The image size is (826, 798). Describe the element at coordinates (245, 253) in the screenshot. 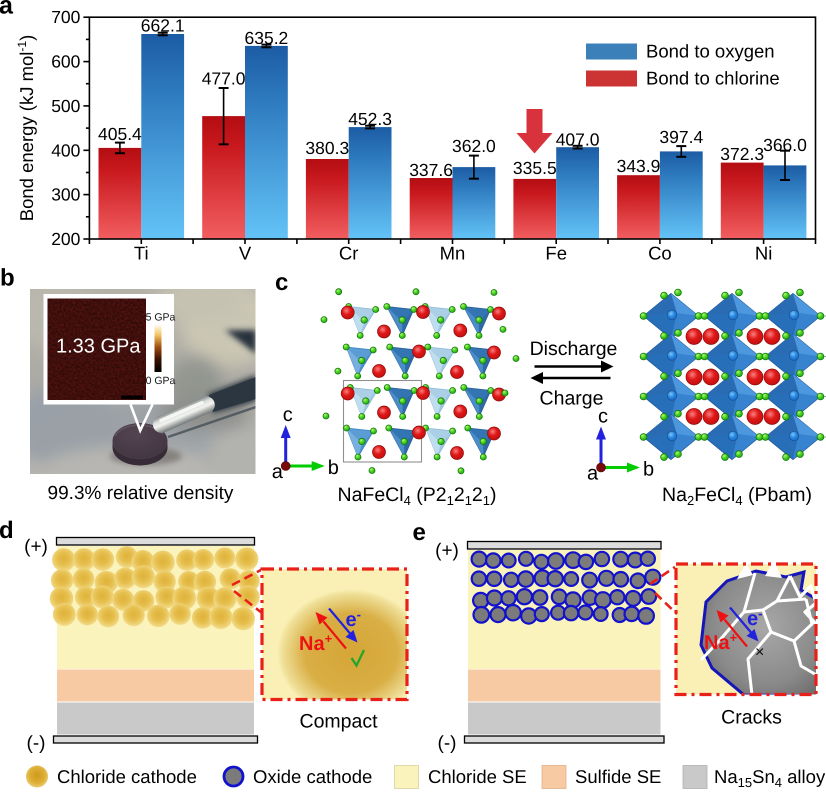

I see `svg-text: V` at that location.